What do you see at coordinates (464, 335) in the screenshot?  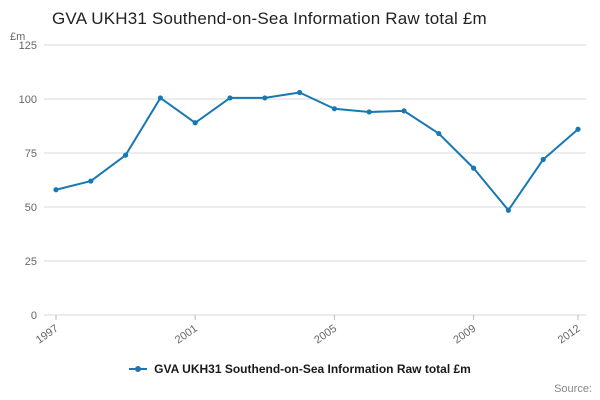 I see `x-tick-label: 2009` at bounding box center [464, 335].